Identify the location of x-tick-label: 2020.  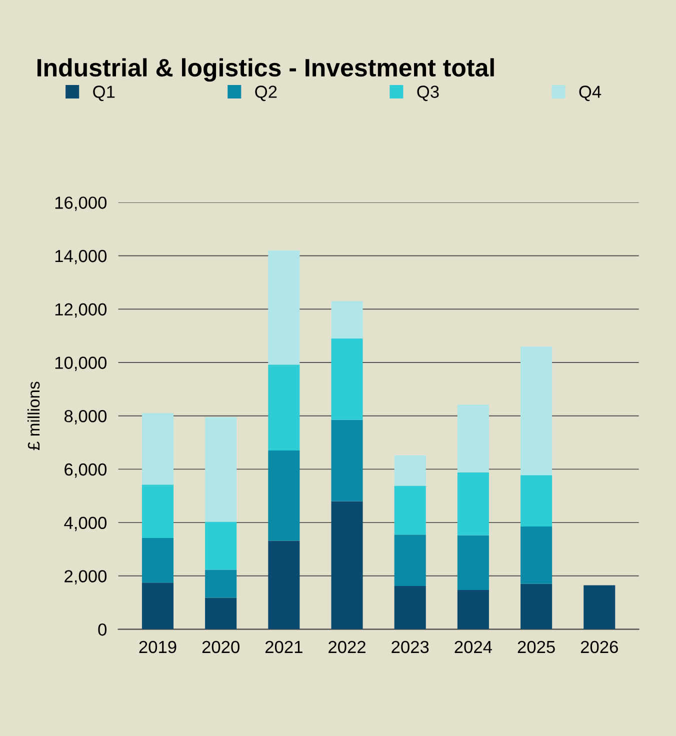
(221, 647).